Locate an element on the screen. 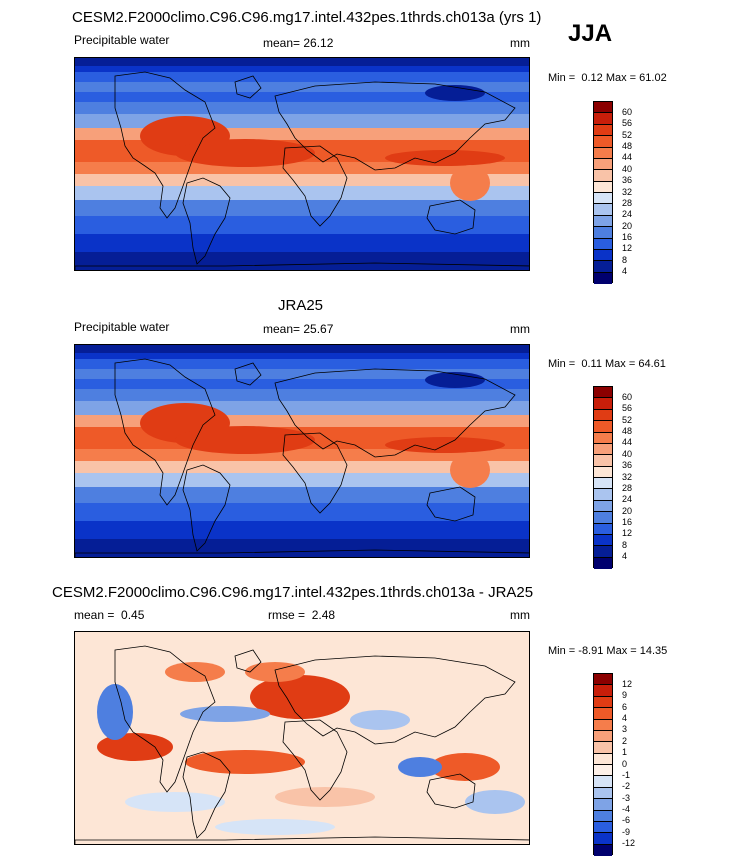 This screenshot has width=732, height=865. colorbar-tick-label: 36 is located at coordinates (627, 180).